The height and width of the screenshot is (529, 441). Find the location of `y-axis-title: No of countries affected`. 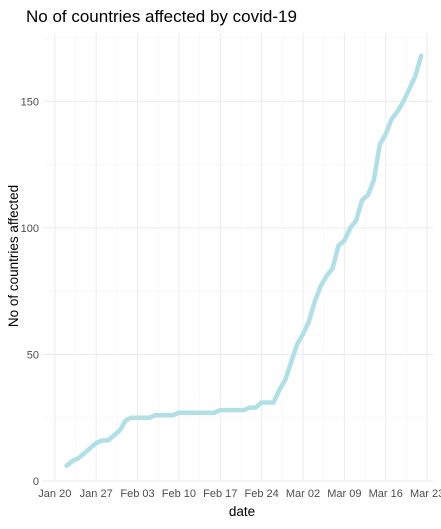

y-axis-title: No of countries affected is located at coordinates (13, 256).